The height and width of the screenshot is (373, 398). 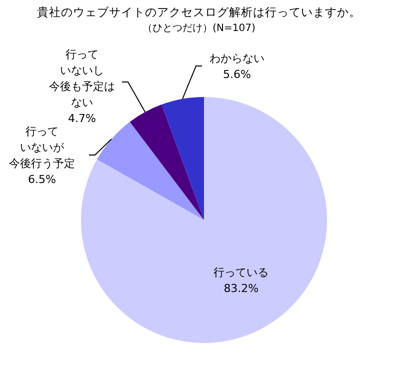 What do you see at coordinates (42, 147) in the screenshot?
I see `slice-label: 行っていないが今後行う予定` at bounding box center [42, 147].